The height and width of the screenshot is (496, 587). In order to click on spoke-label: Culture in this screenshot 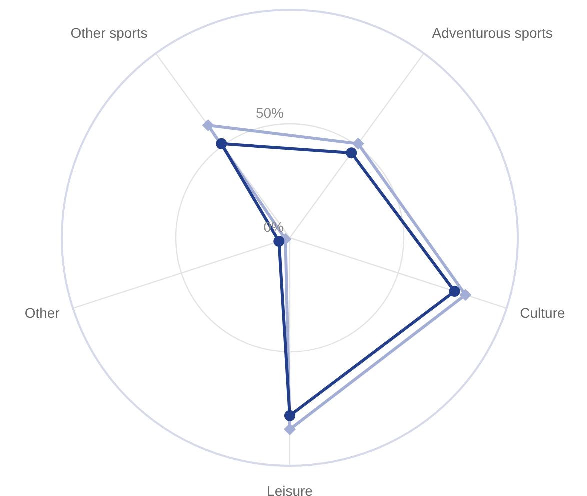, I will do `click(543, 312)`.